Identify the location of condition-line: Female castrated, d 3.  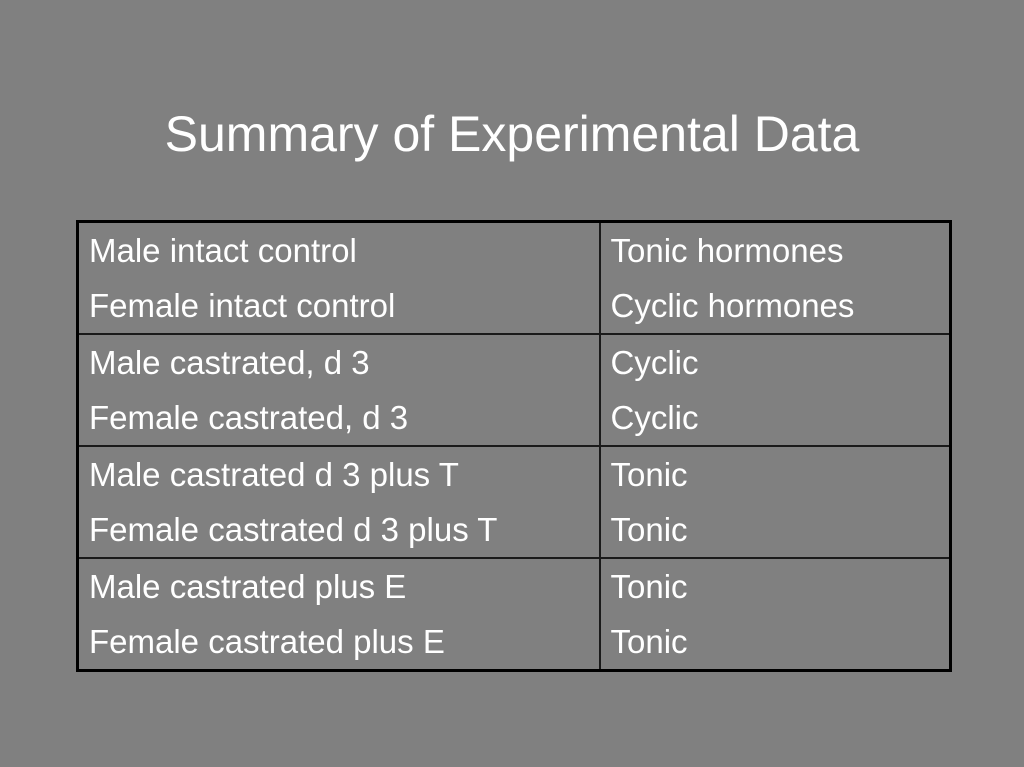
(249, 417).